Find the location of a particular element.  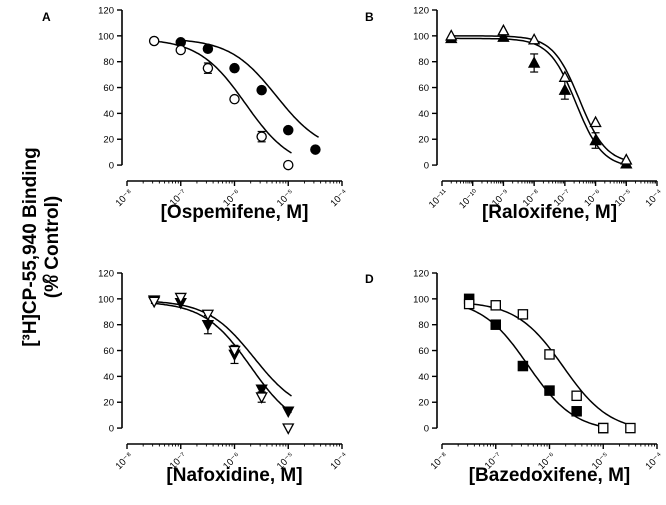

x-tick-label: 10⁻¹¹ is located at coordinates (438, 198).